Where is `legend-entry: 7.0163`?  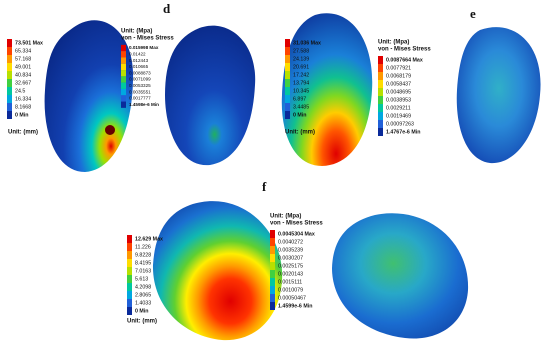 legend-entry: 7.0163 is located at coordinates (143, 271).